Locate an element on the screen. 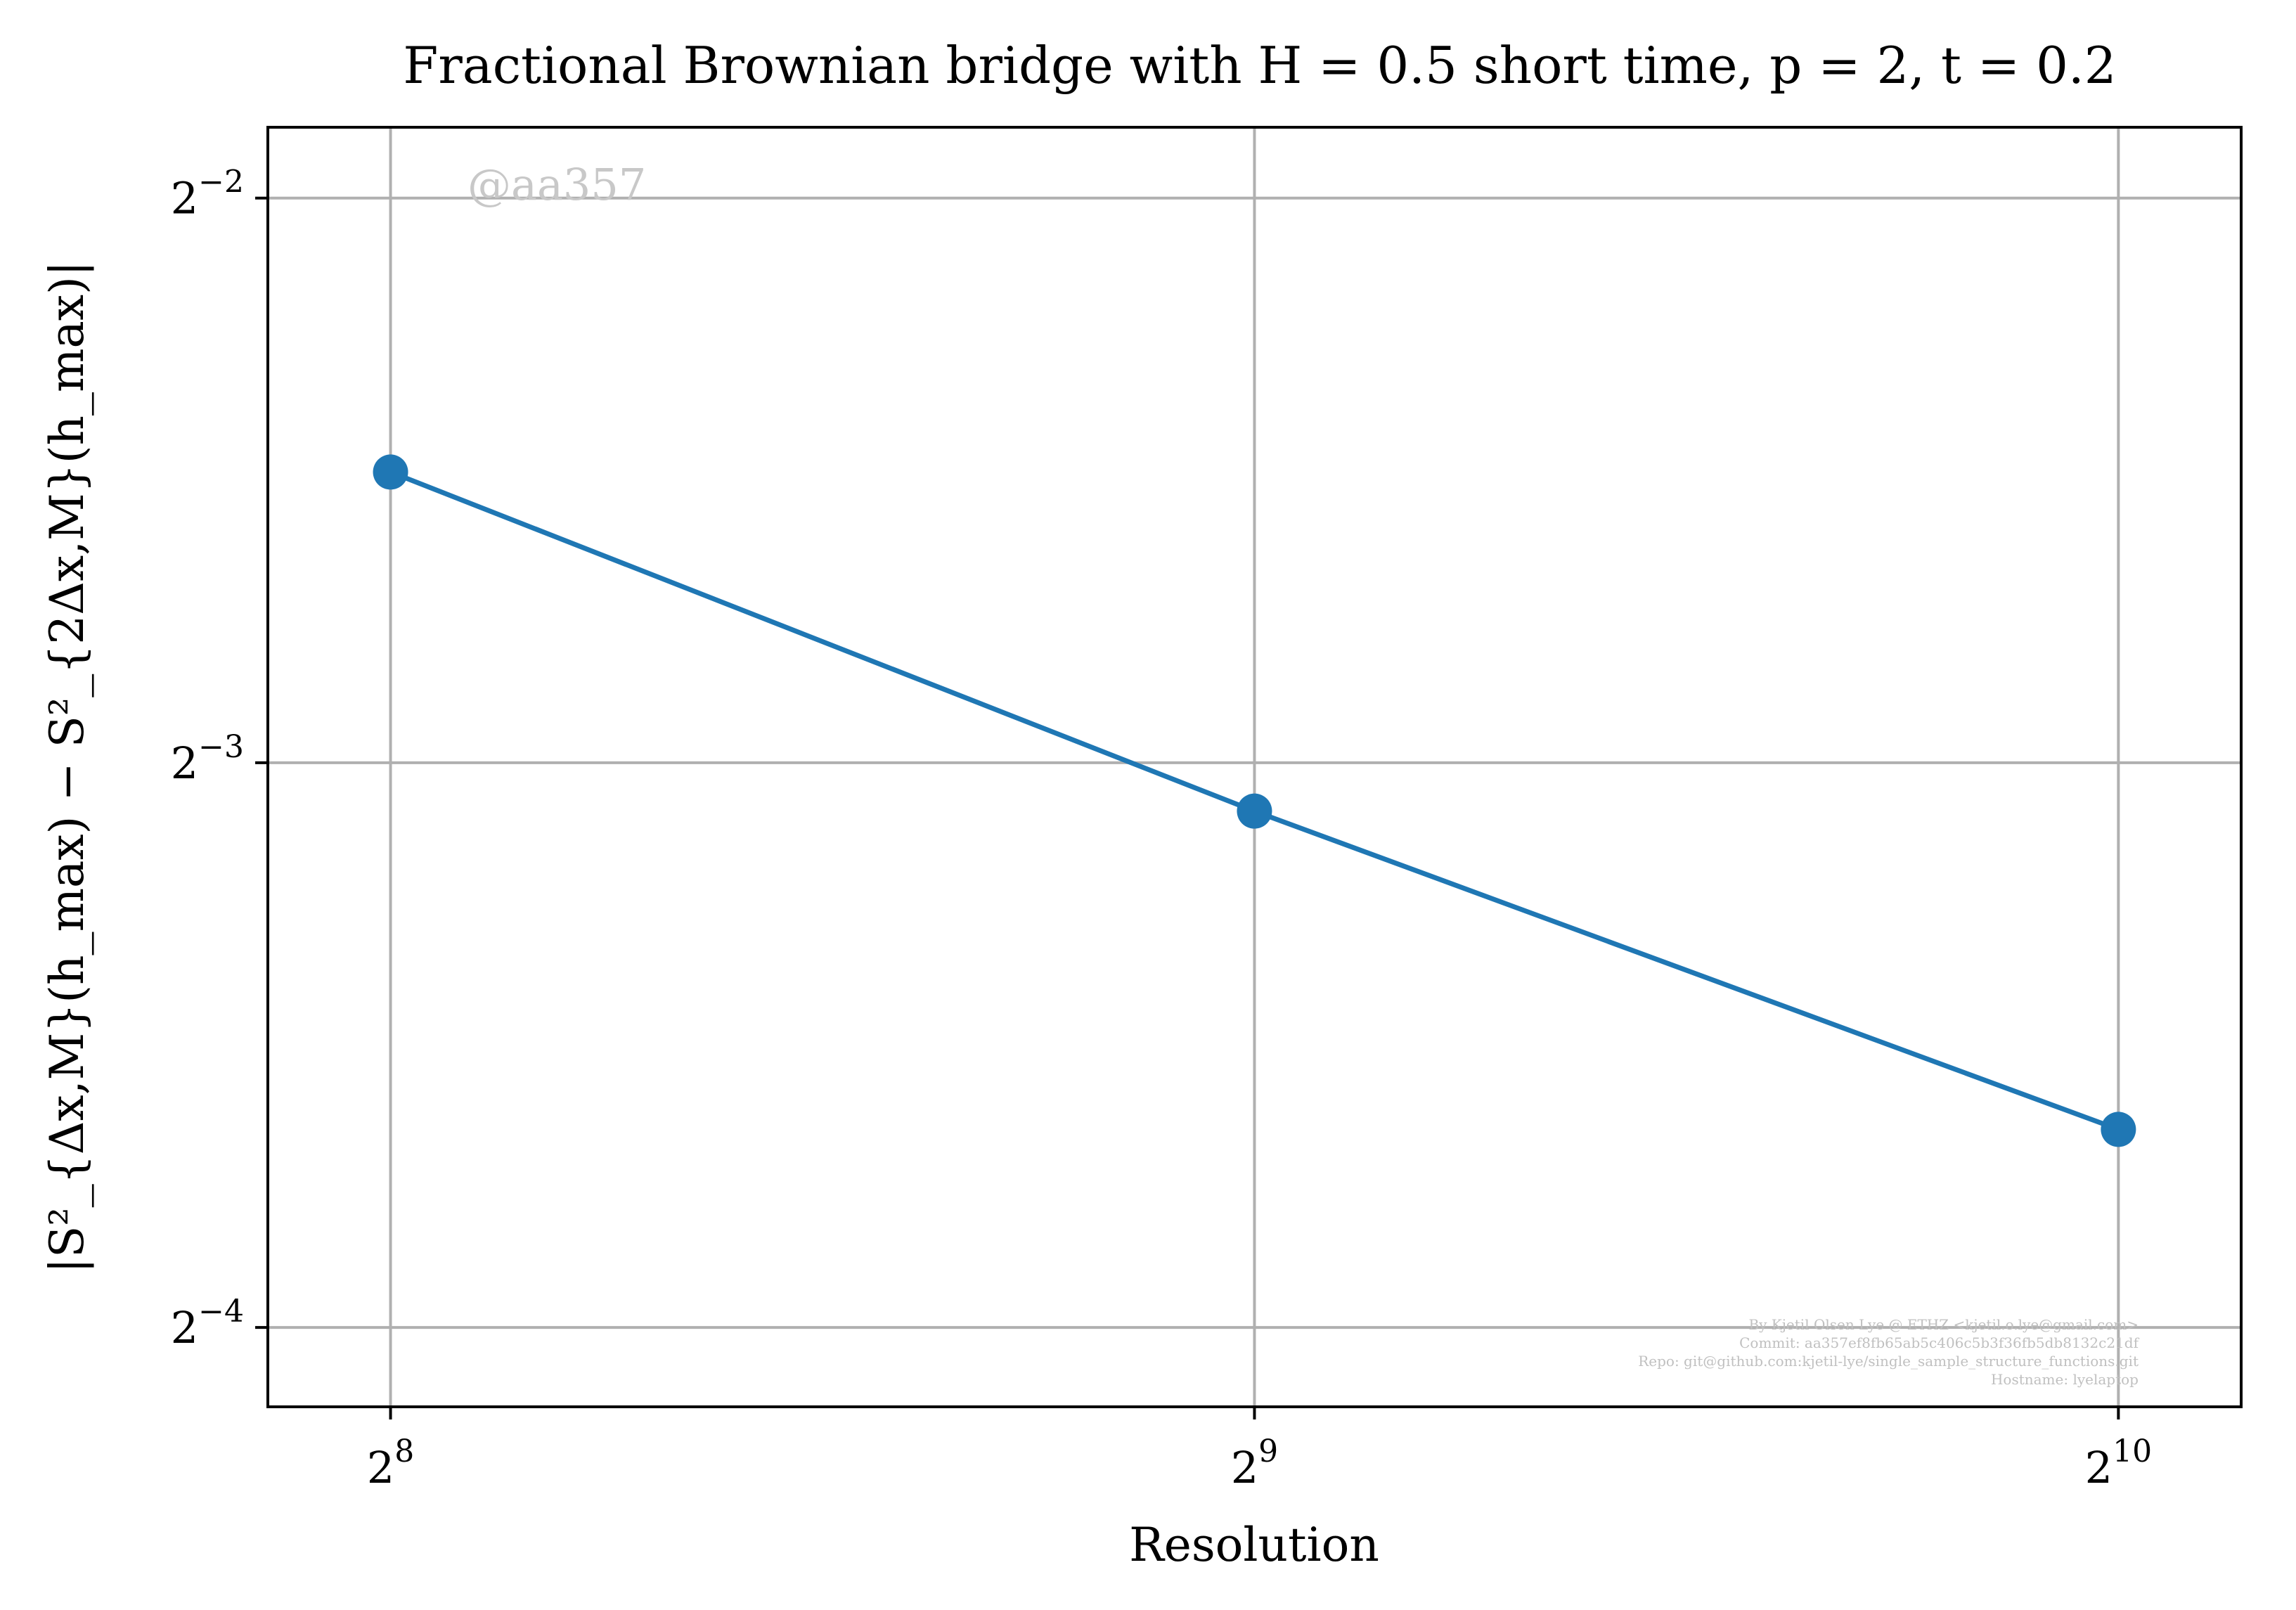  y-axis-label: |S²_{Δx,M}(h_max) − S²_{2Δx,M}(h_max)| is located at coordinates (67, 767).